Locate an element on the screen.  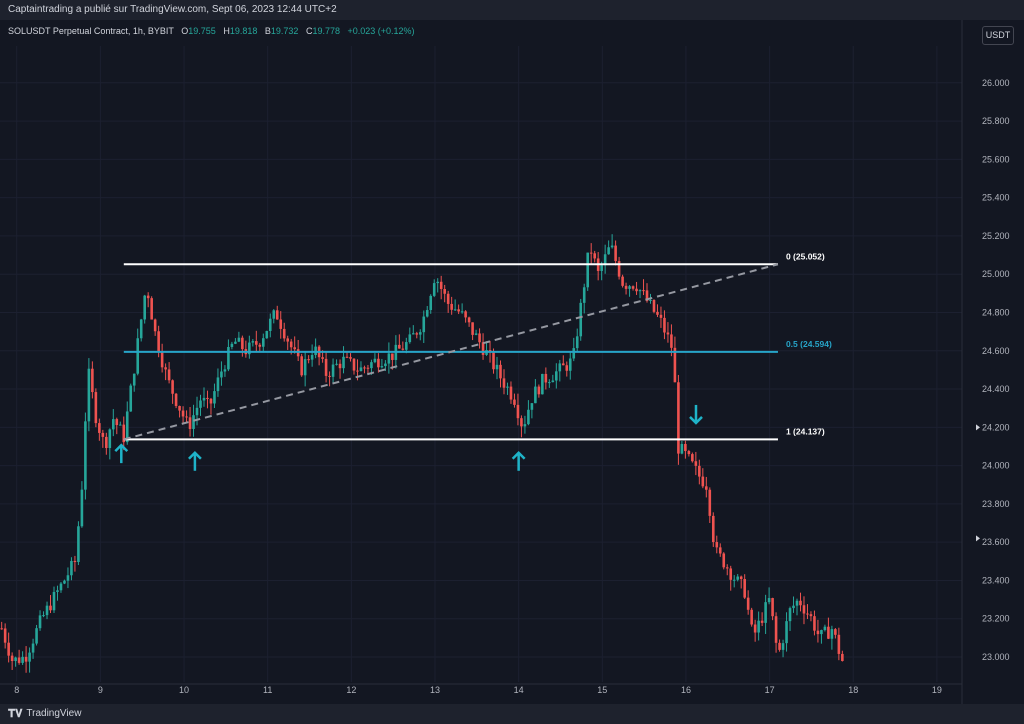
y-tick-label: 23.200 is located at coordinates (996, 619).